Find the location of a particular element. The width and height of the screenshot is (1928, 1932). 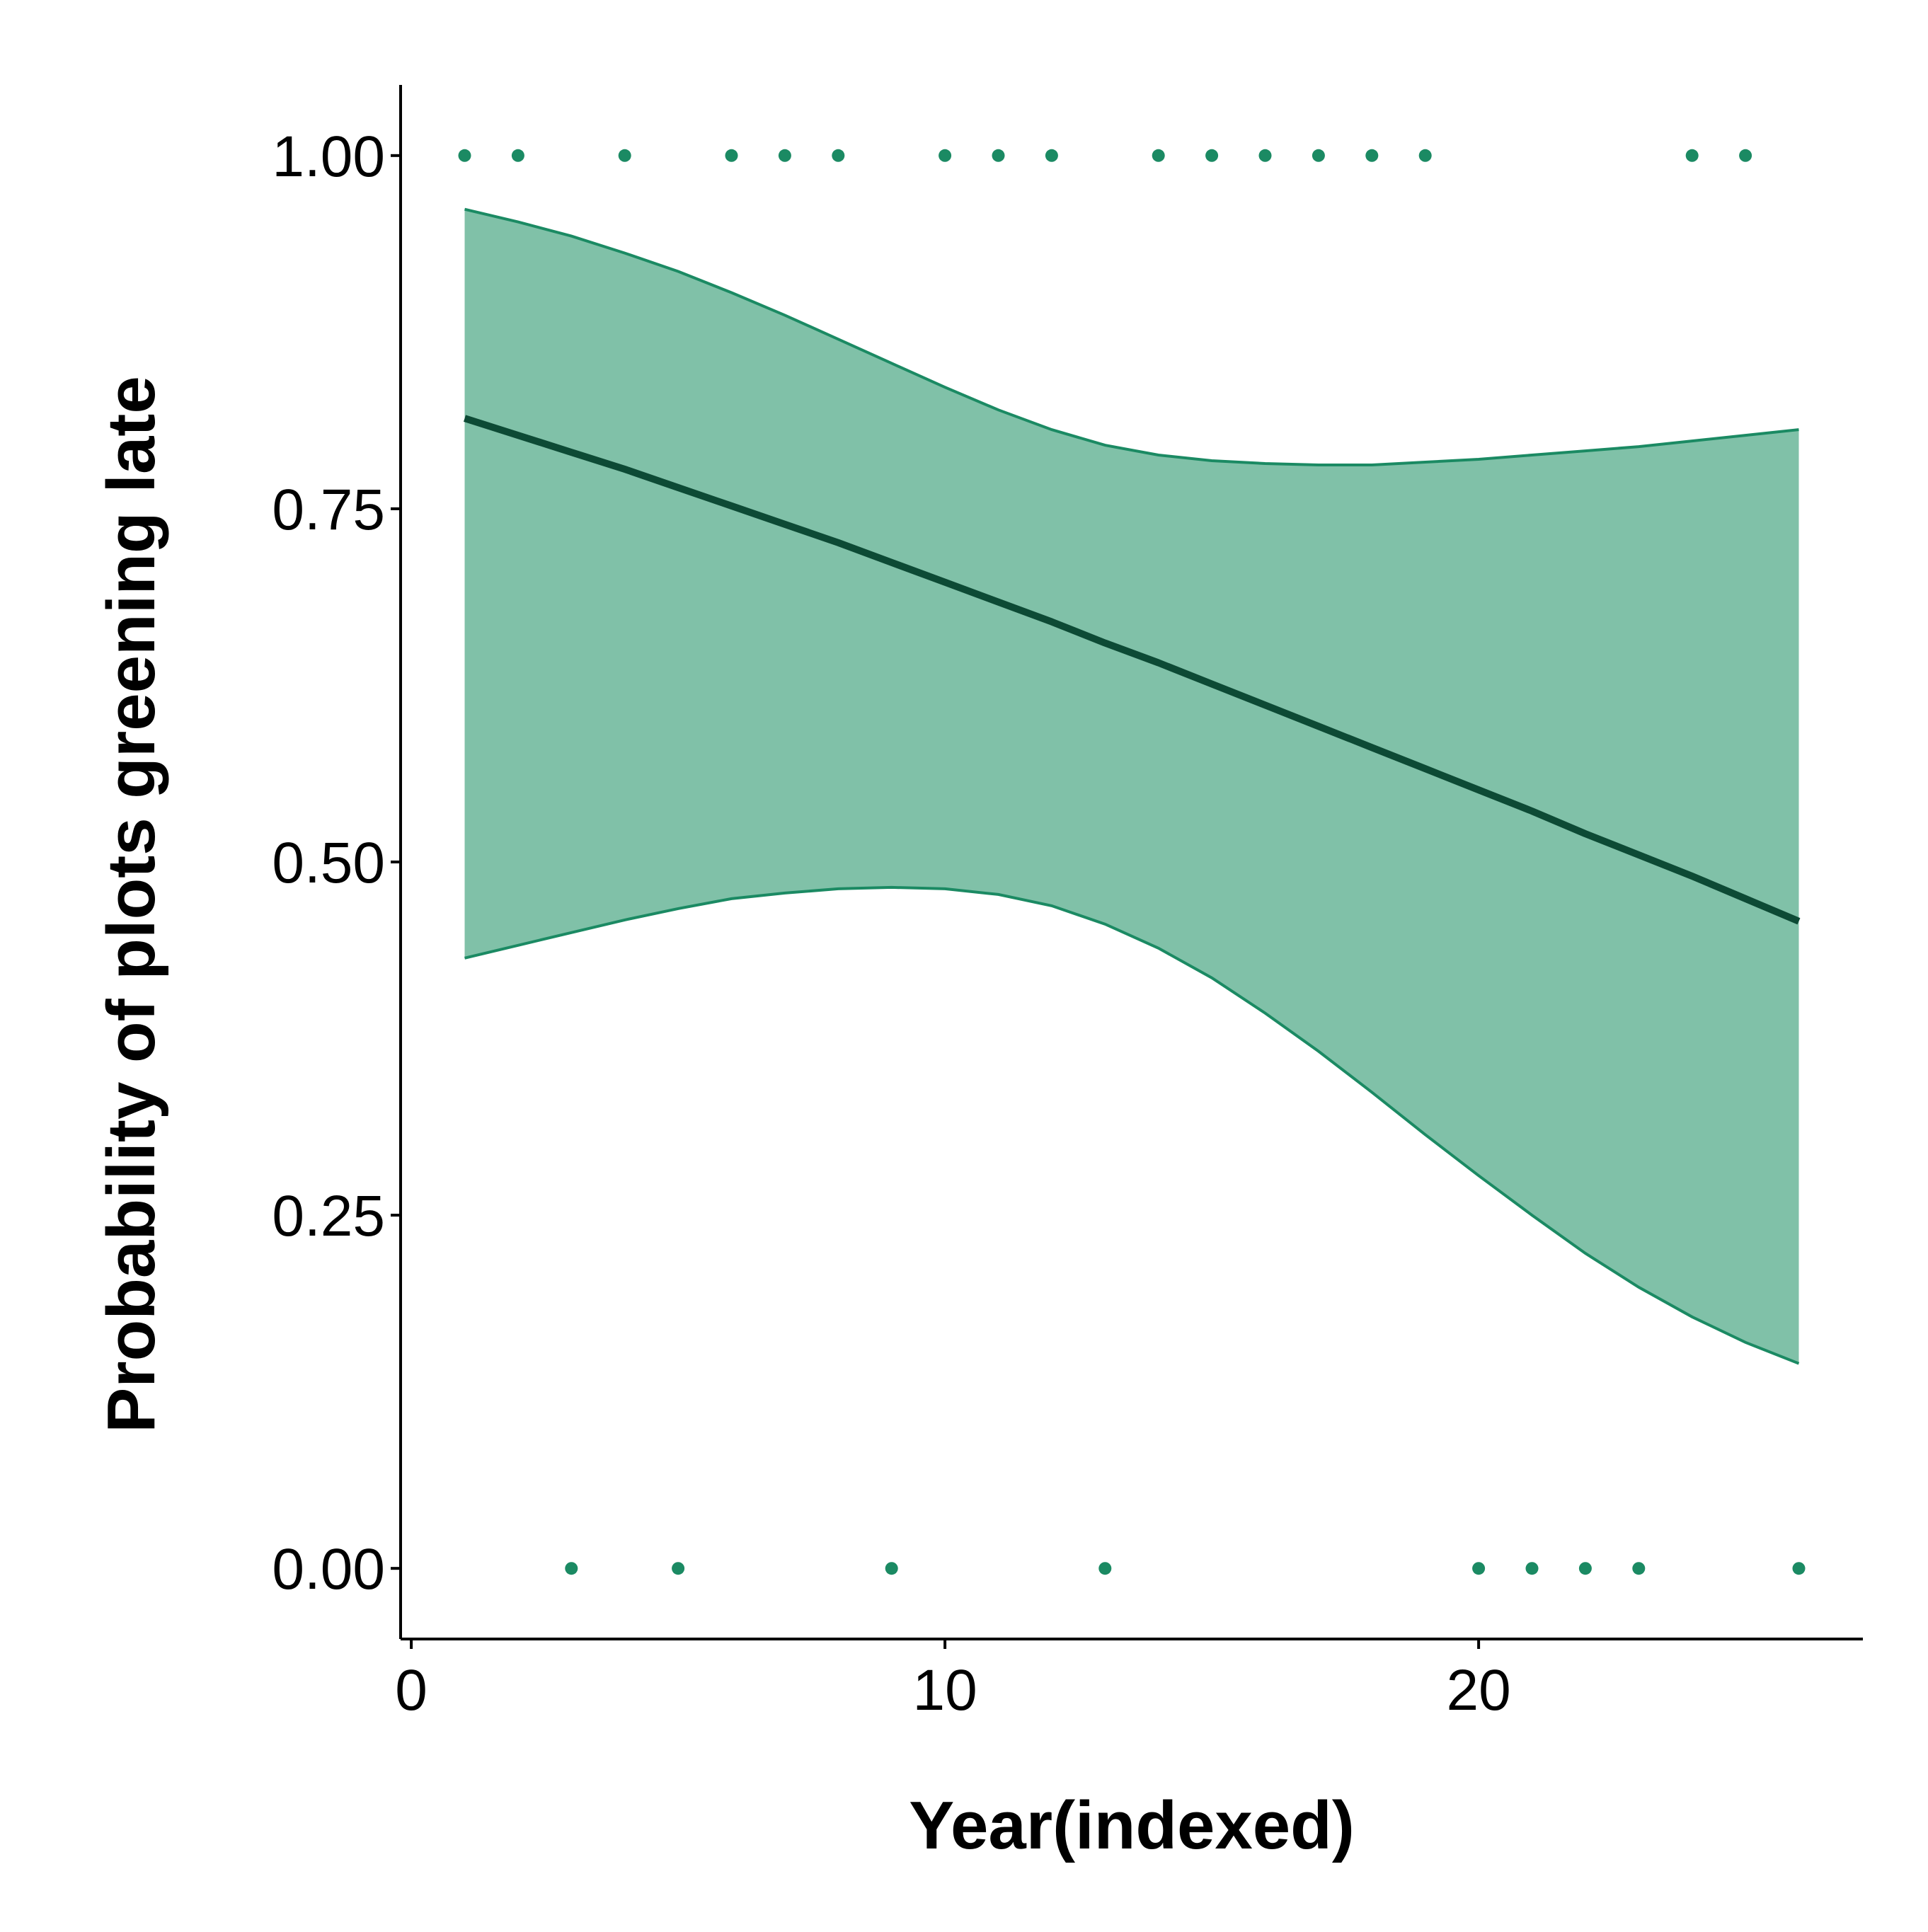

x-tick-label: 20 is located at coordinates (1479, 1690).